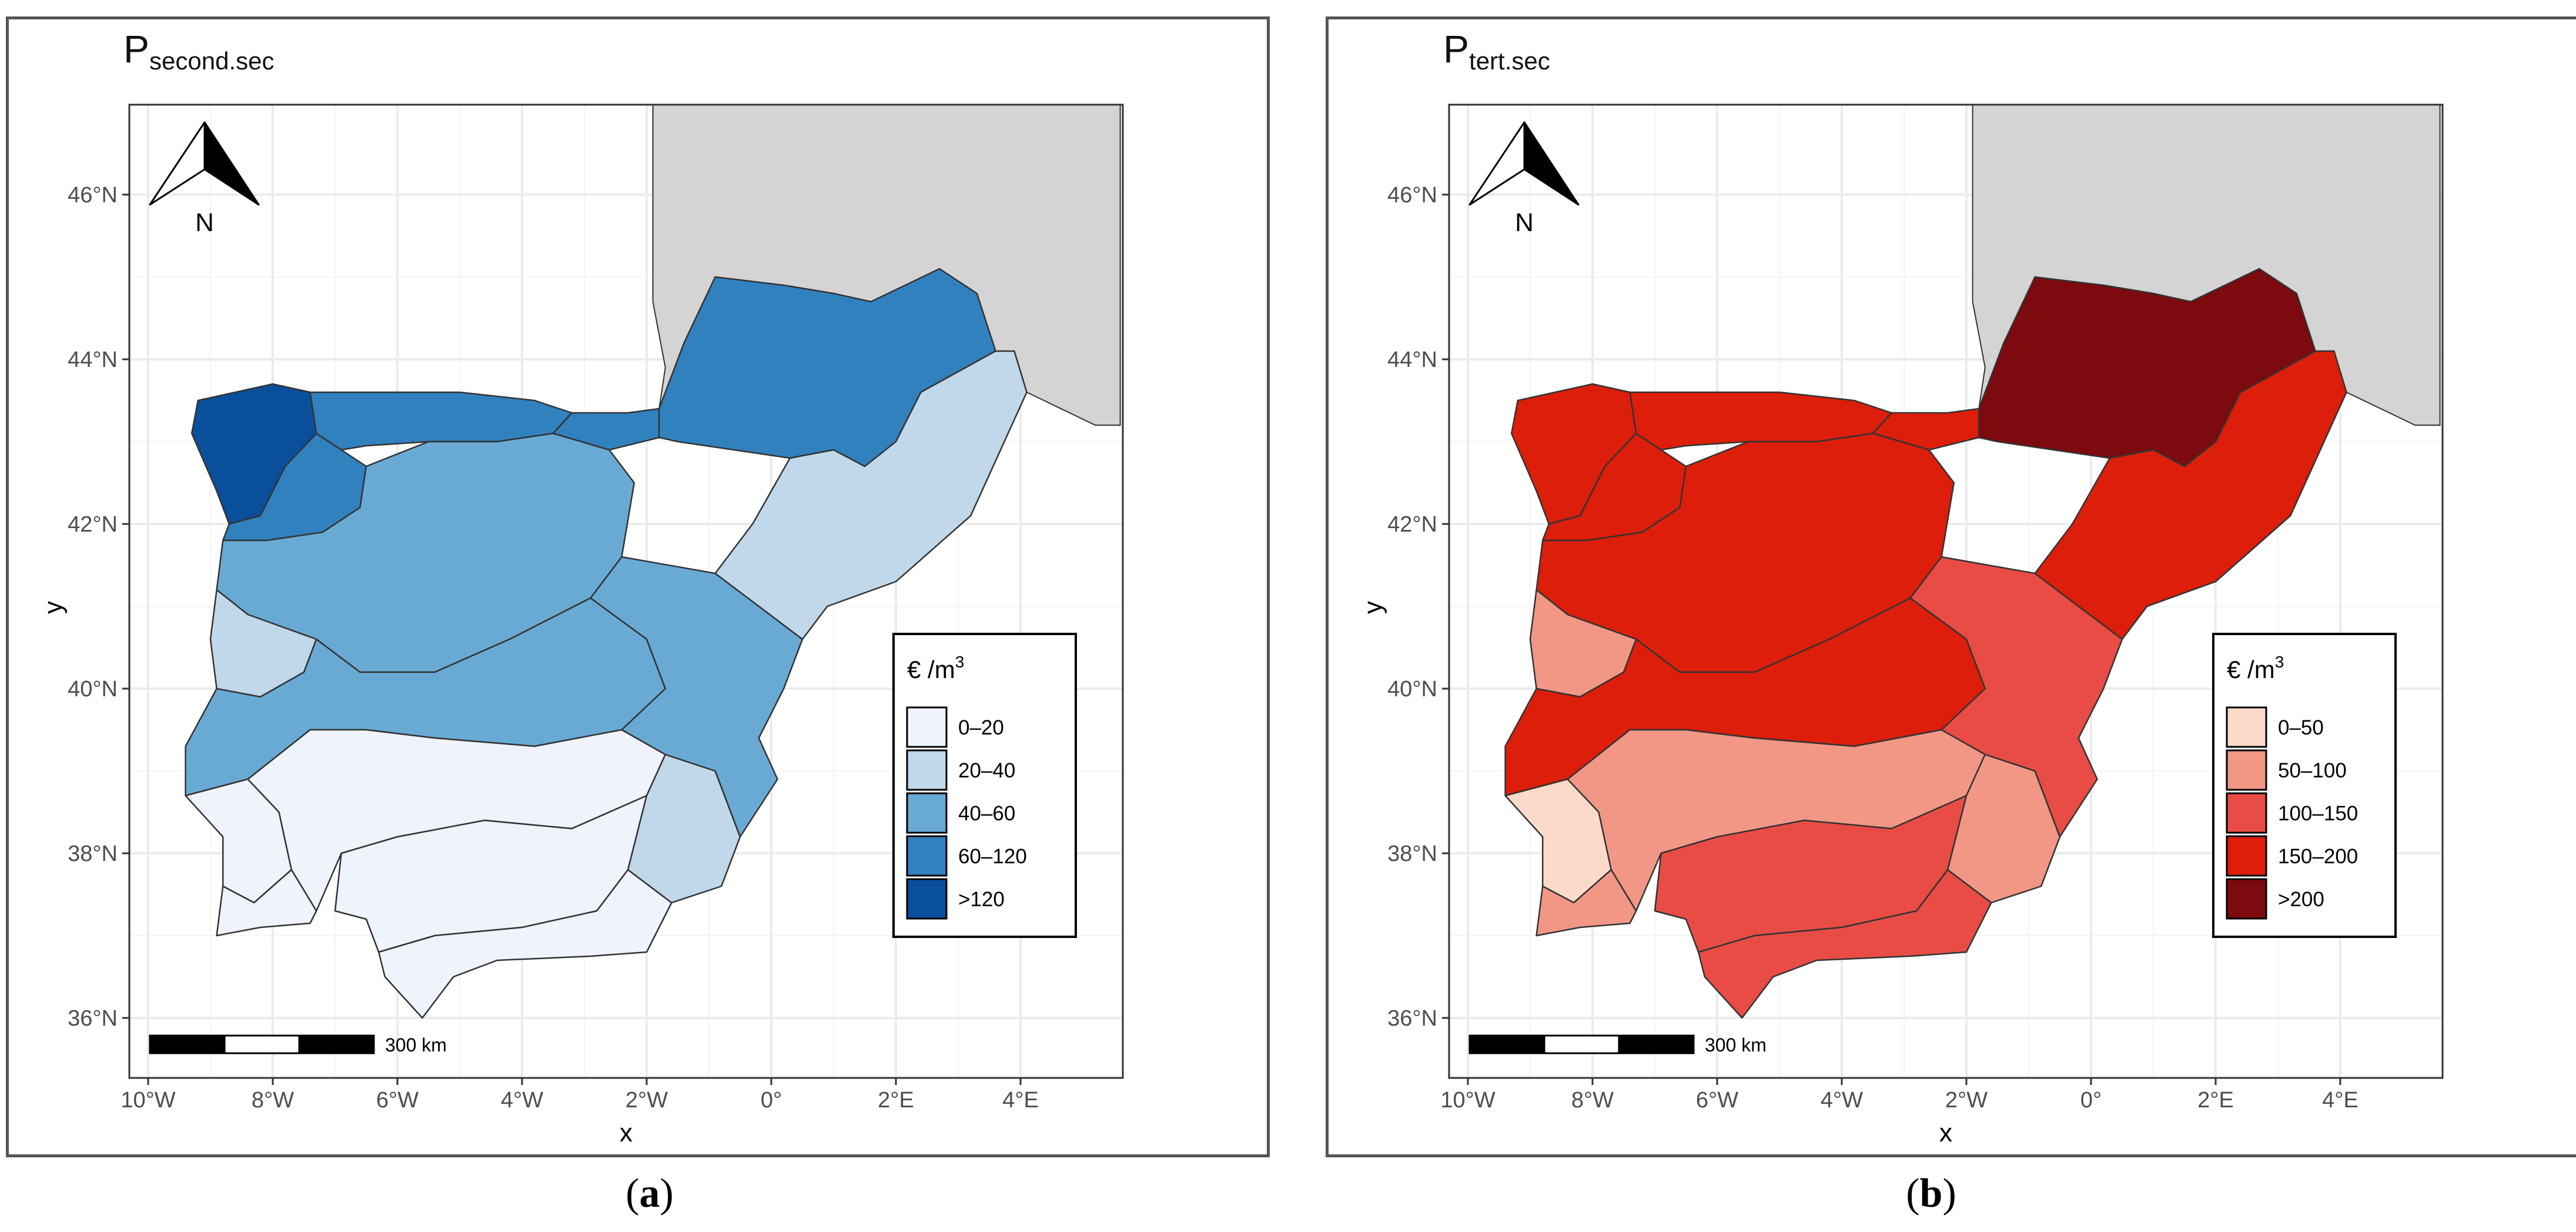 Image resolution: width=2576 pixels, height=1232 pixels. Describe the element at coordinates (2301, 727) in the screenshot. I see `legend-label: 0–50` at that location.